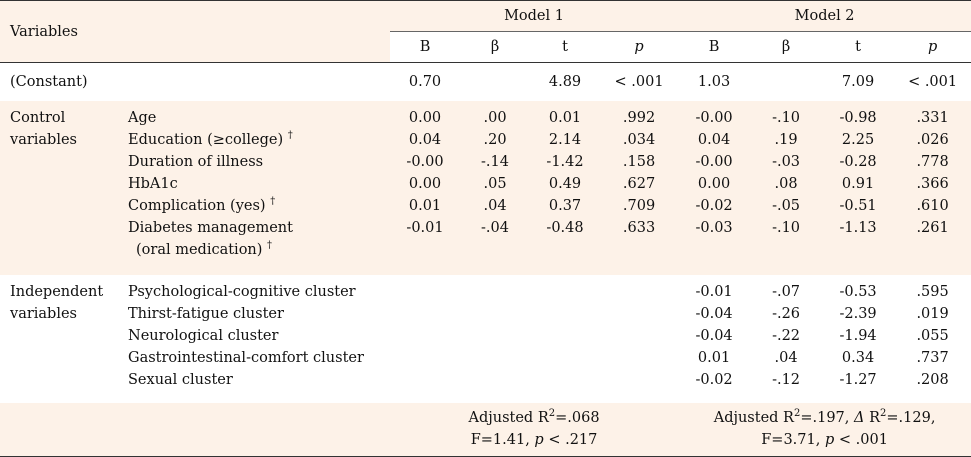  Describe the element at coordinates (932, 313) in the screenshot. I see `cell: .019` at that location.